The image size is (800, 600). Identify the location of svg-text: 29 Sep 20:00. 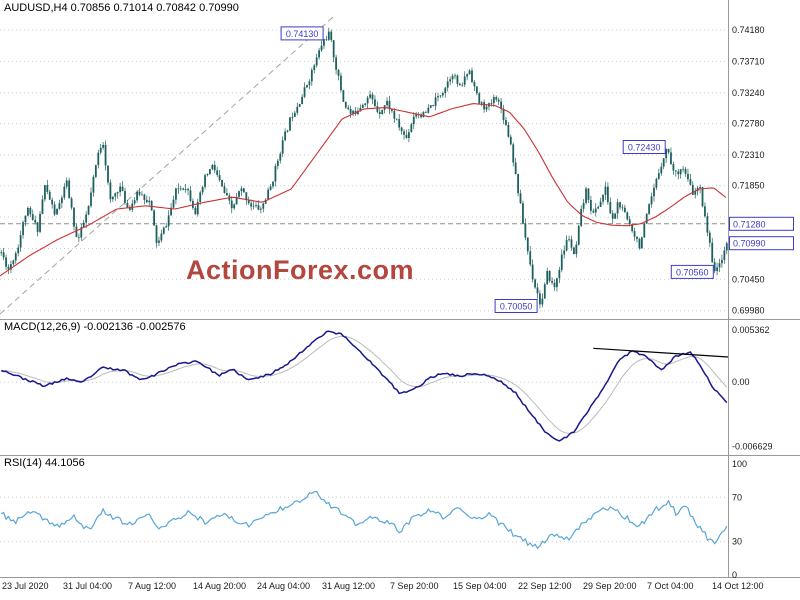
(610, 586).